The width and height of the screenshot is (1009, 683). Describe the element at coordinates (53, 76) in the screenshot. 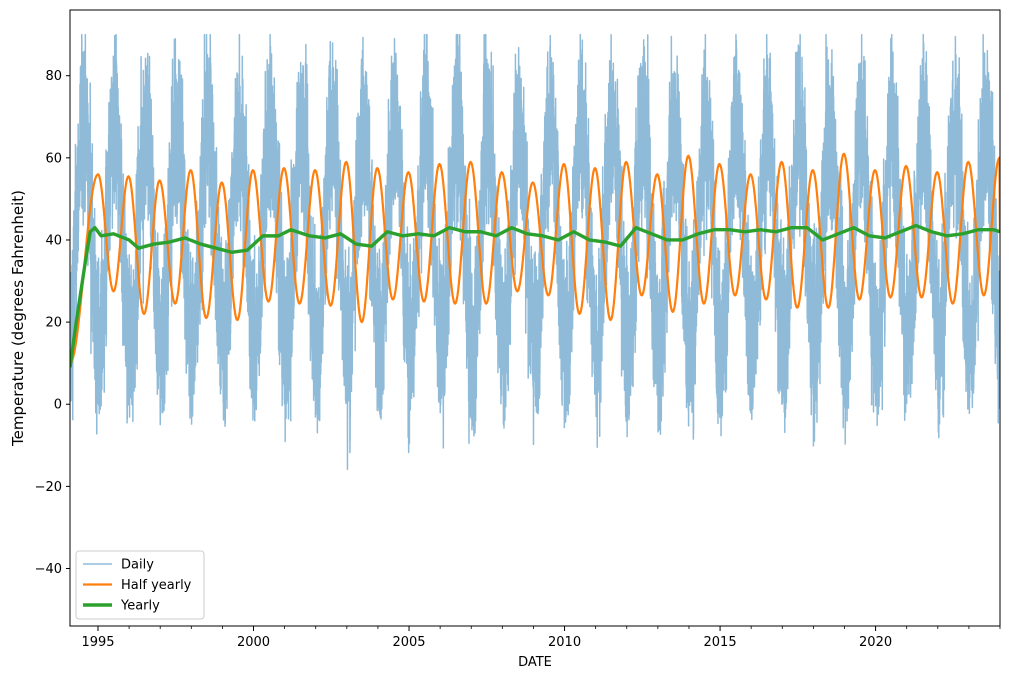

I see `y-tick-label: 80` at that location.